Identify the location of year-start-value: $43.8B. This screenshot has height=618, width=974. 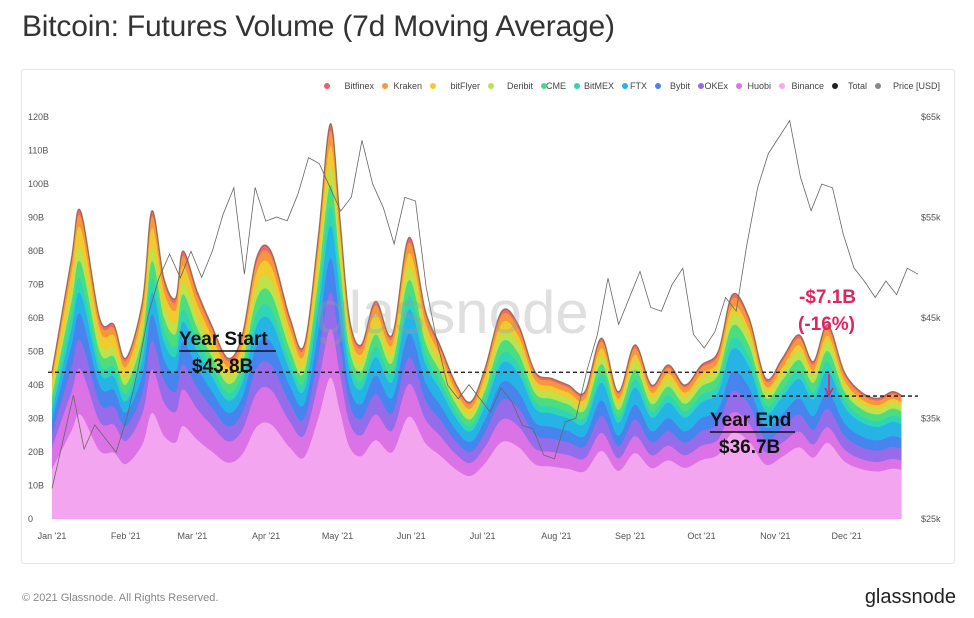
(222, 366).